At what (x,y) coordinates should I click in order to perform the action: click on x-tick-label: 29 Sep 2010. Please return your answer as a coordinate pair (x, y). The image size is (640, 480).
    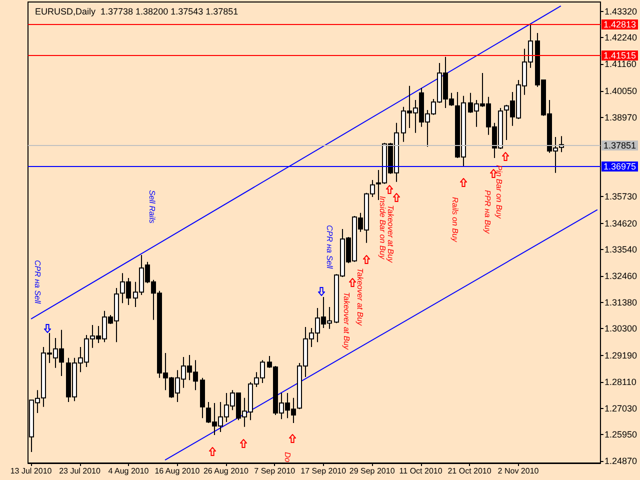
    Looking at the image, I should click on (372, 471).